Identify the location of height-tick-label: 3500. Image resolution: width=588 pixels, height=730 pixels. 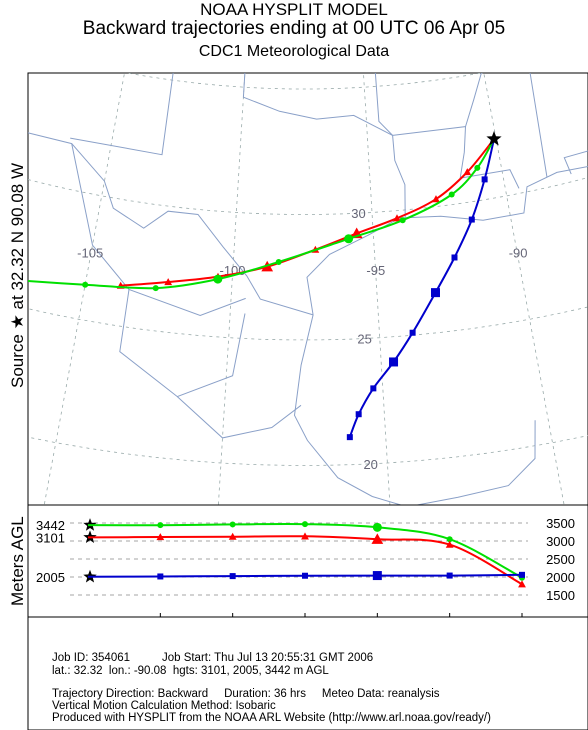
(560, 523).